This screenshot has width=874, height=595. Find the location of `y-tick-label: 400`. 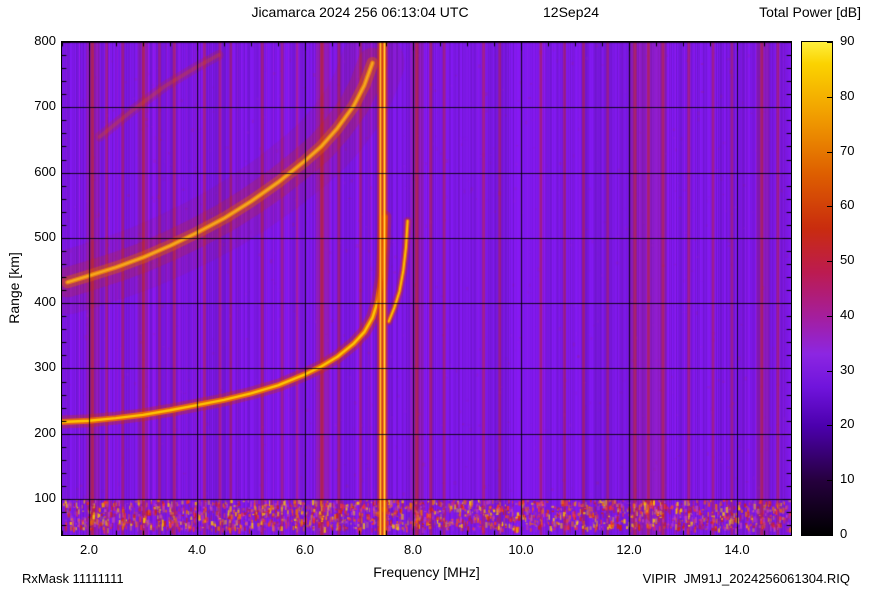

y-tick-label: 400 is located at coordinates (45, 302).